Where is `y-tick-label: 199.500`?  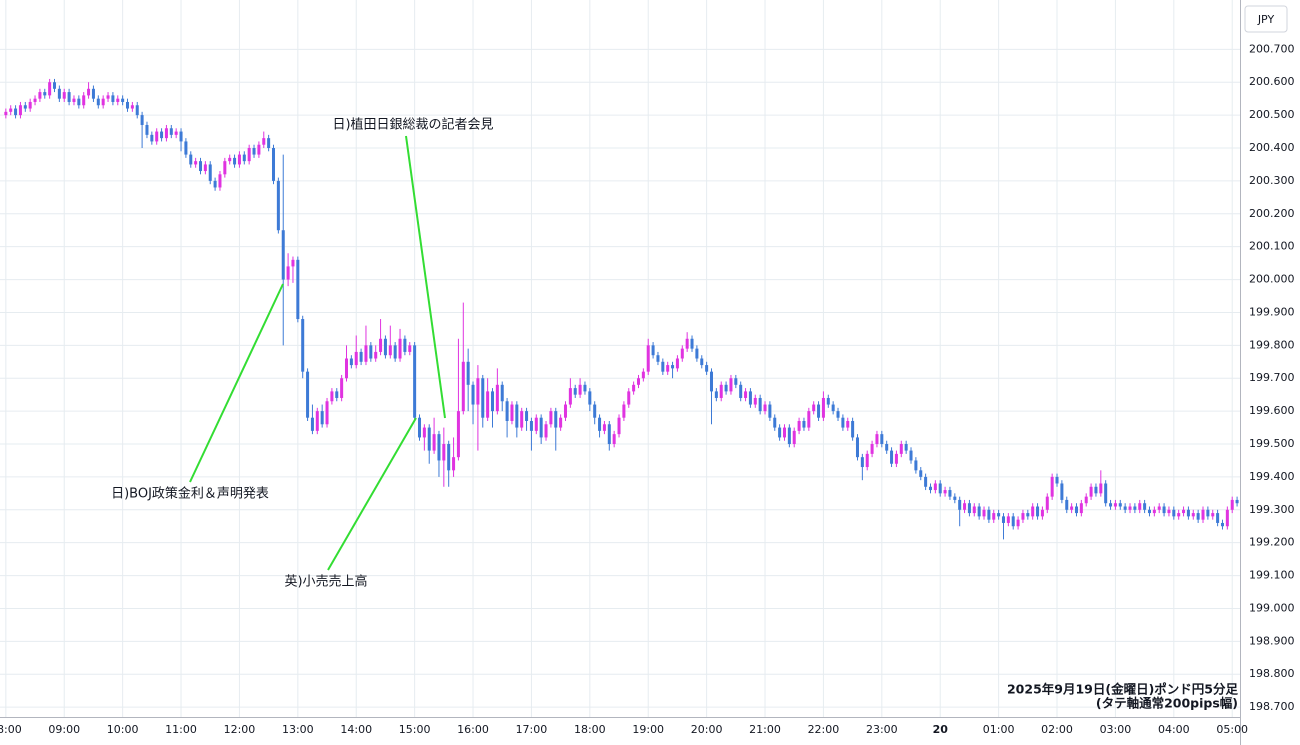
y-tick-label: 199.500 is located at coordinates (1272, 443).